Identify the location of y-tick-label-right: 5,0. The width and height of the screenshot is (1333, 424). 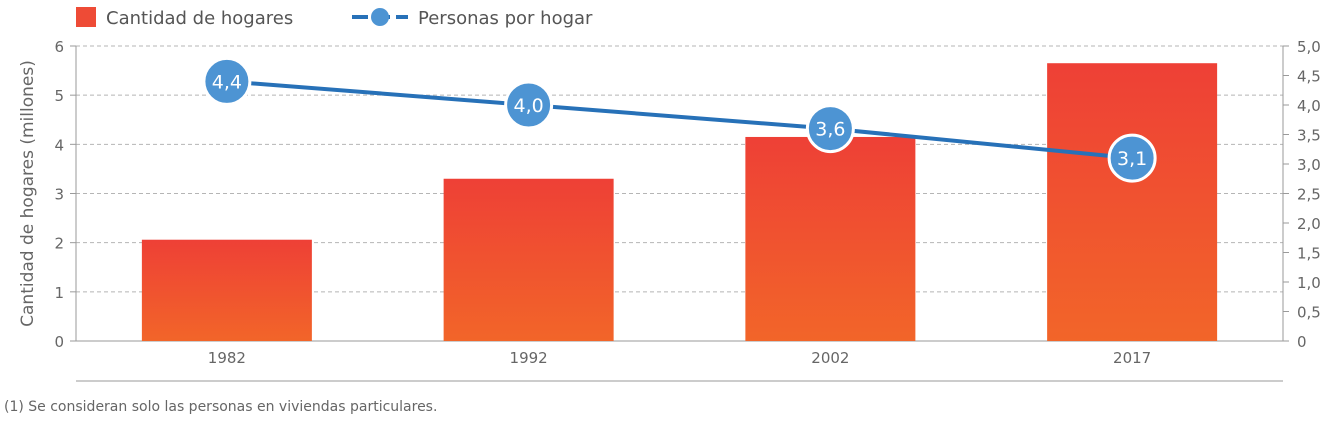
(1309, 47).